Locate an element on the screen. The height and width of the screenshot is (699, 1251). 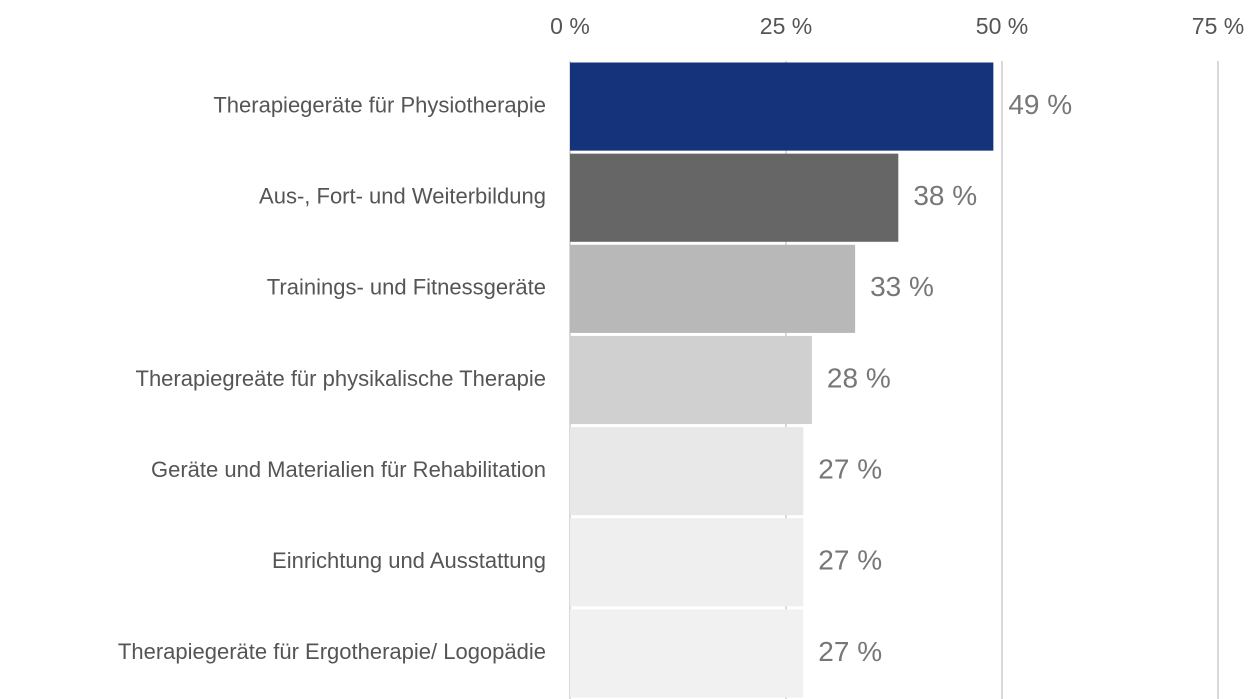
category-label: Therapiegeräte für Physiotherapie is located at coordinates (379, 104).